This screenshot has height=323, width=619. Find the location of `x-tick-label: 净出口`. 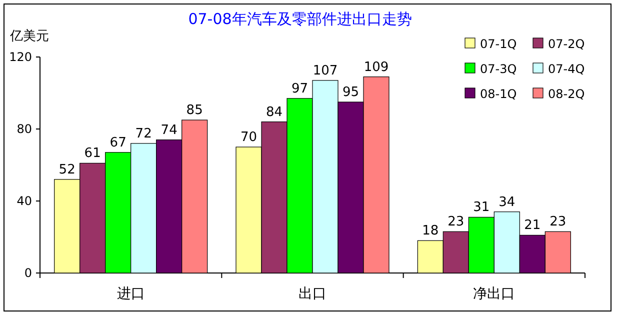

x-tick-label: 净出口 is located at coordinates (494, 294).